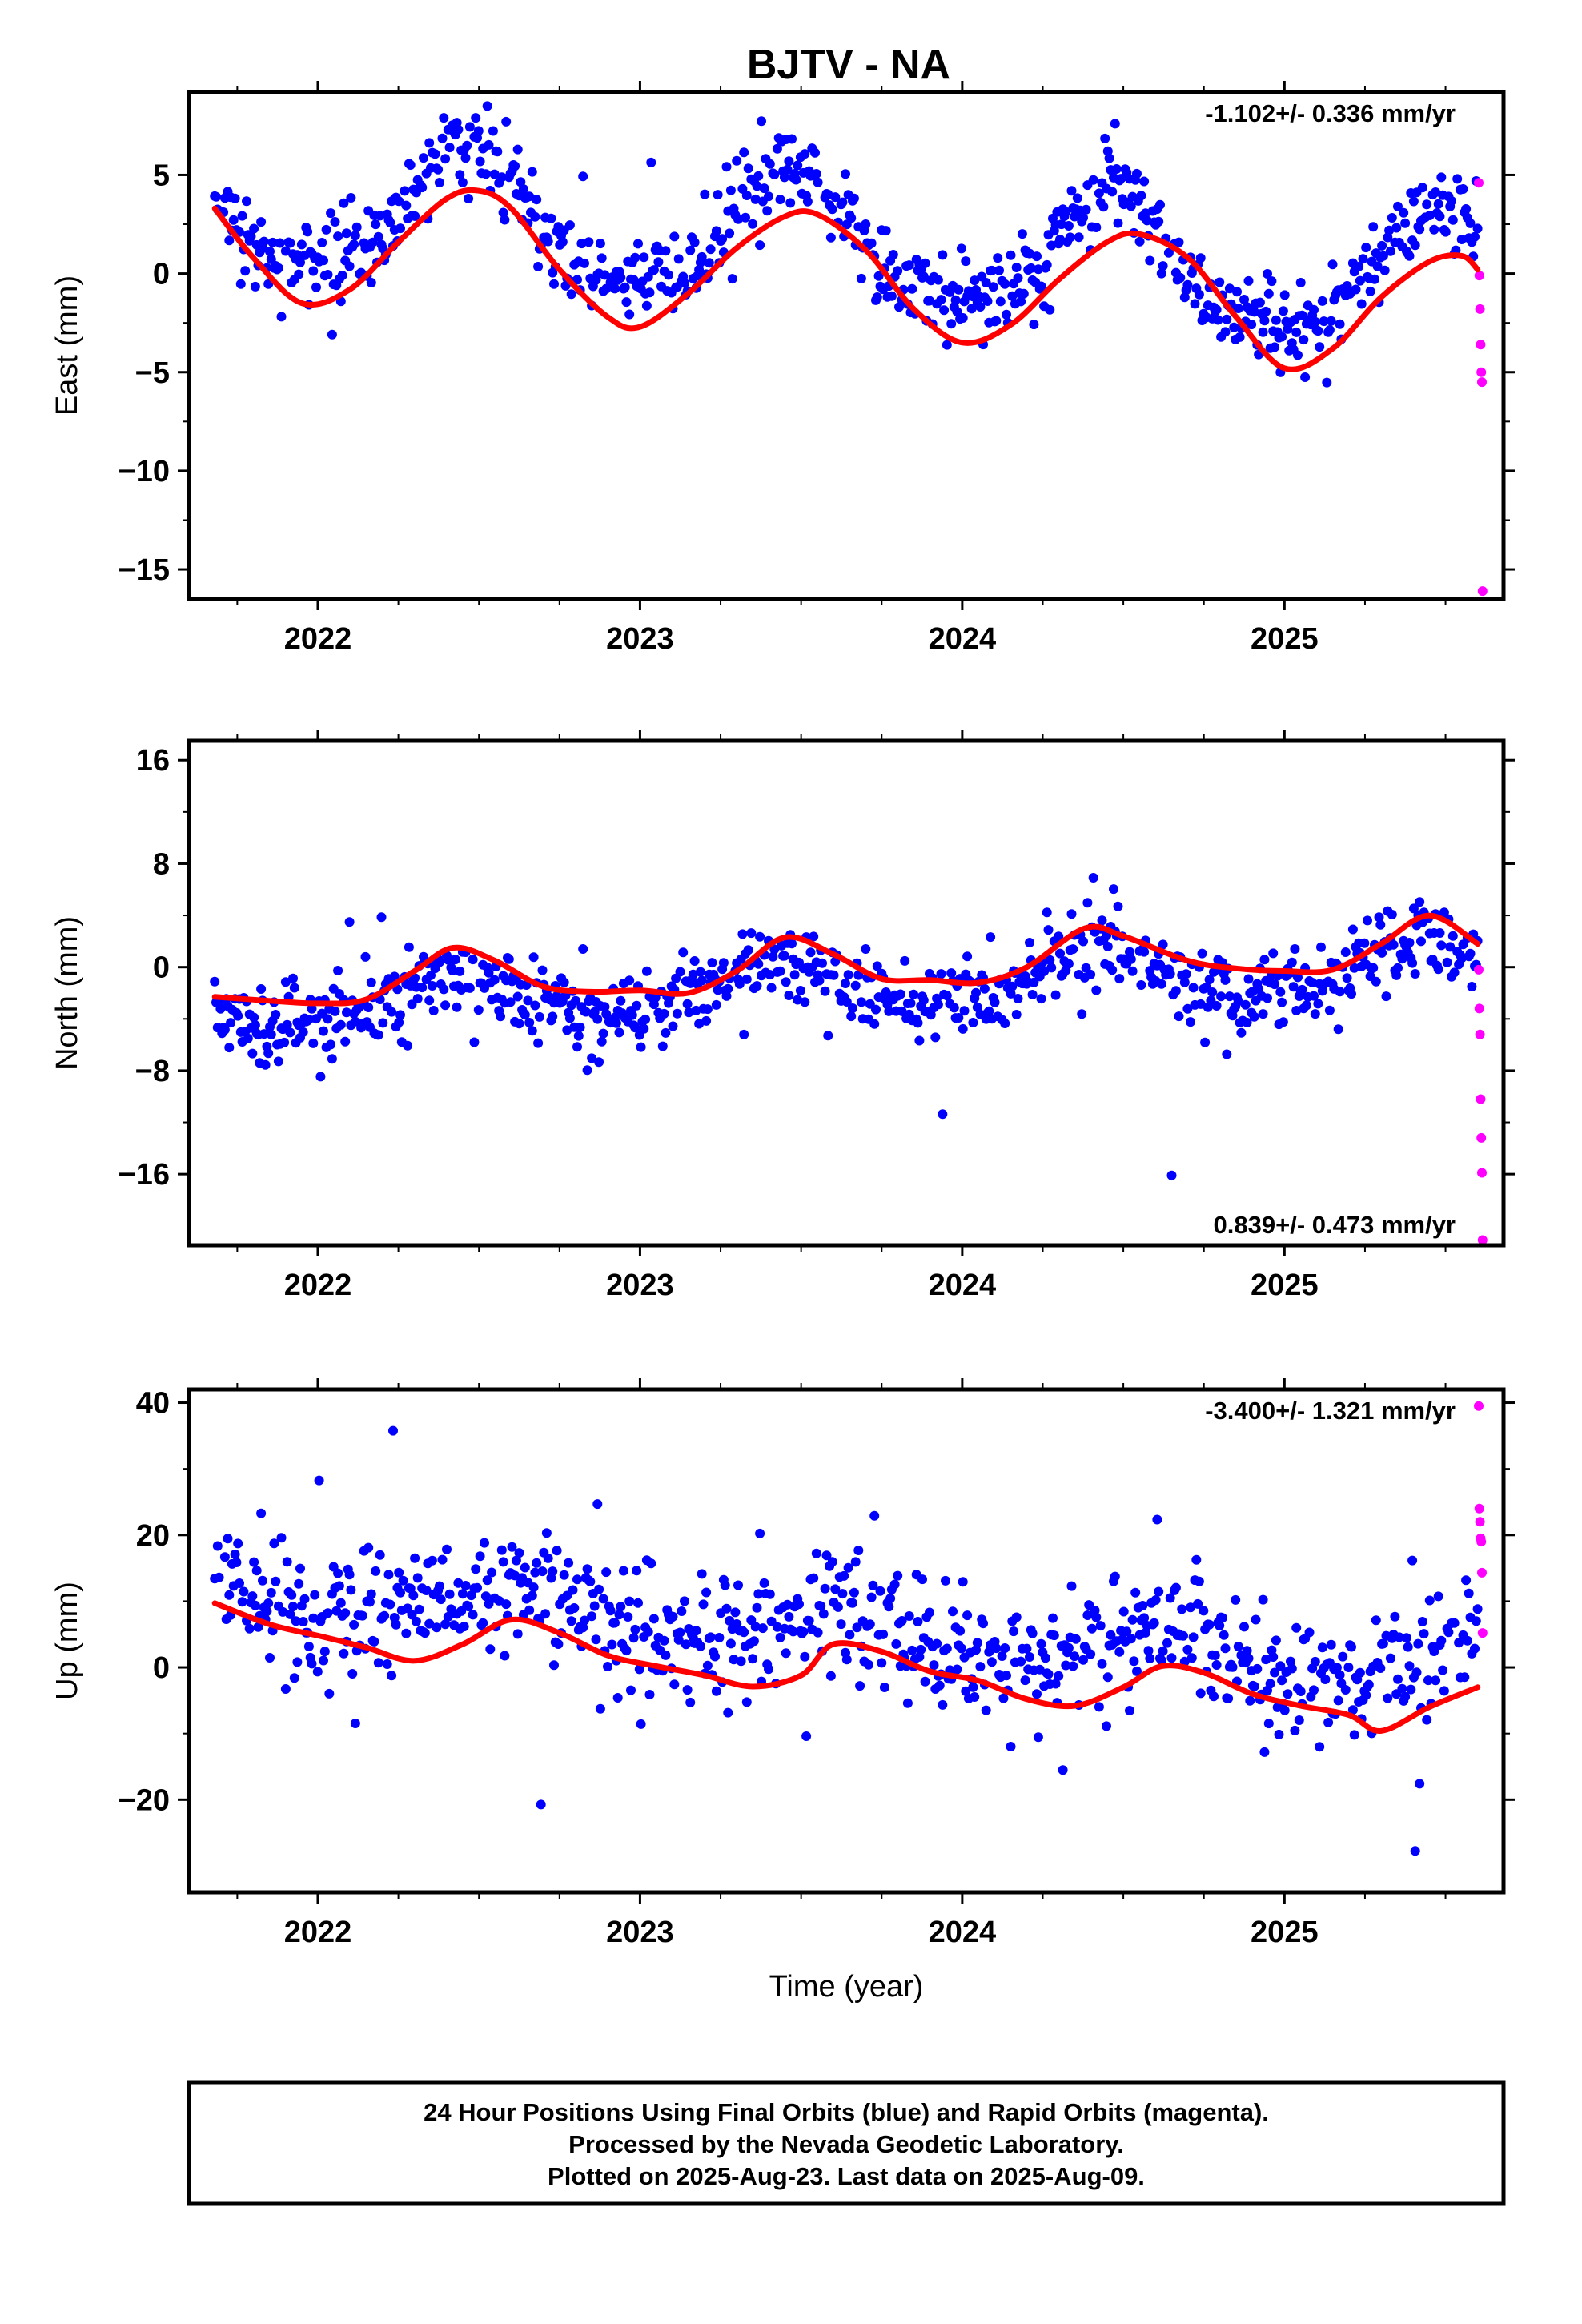  Describe the element at coordinates (1335, 1225) in the screenshot. I see `velocity-rate-label: 0.839+/- 0.473 mm/yr` at that location.